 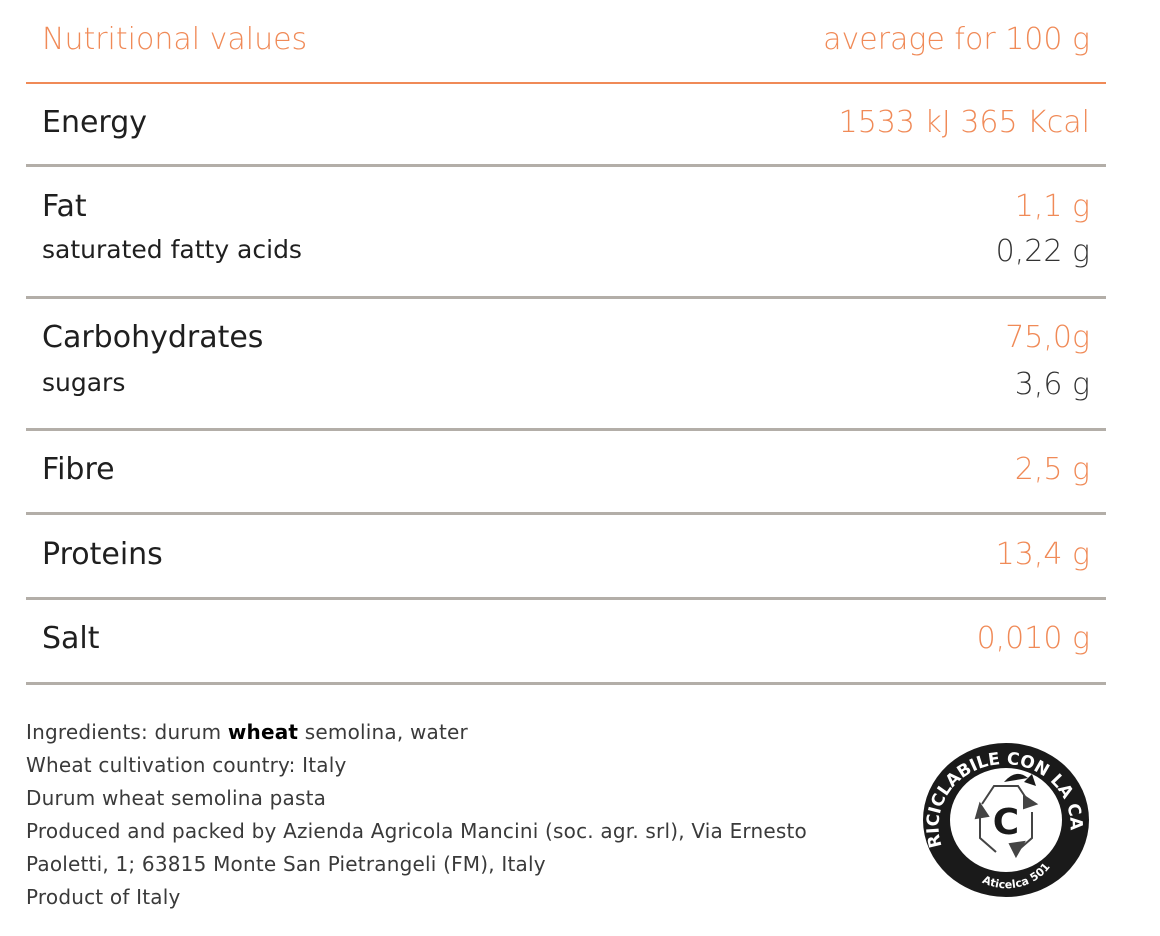 I want to click on salt-label: Salt, so click(x=71, y=638).